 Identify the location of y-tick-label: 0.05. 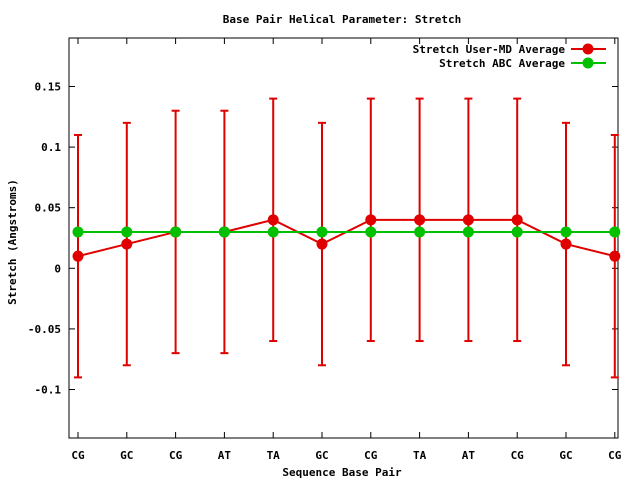
(48, 208).